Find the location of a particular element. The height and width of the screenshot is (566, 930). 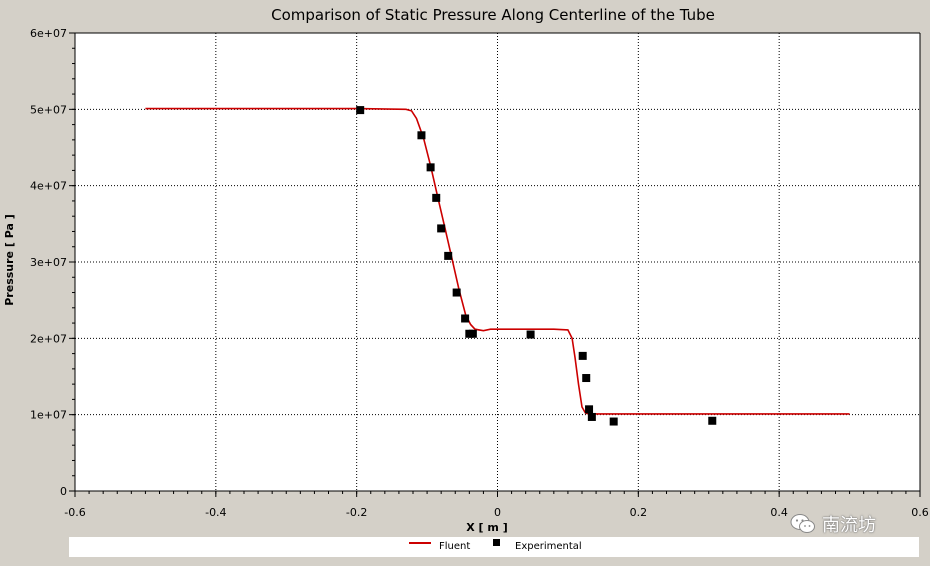

y-tick-label: 3e+07 is located at coordinates (48, 262).